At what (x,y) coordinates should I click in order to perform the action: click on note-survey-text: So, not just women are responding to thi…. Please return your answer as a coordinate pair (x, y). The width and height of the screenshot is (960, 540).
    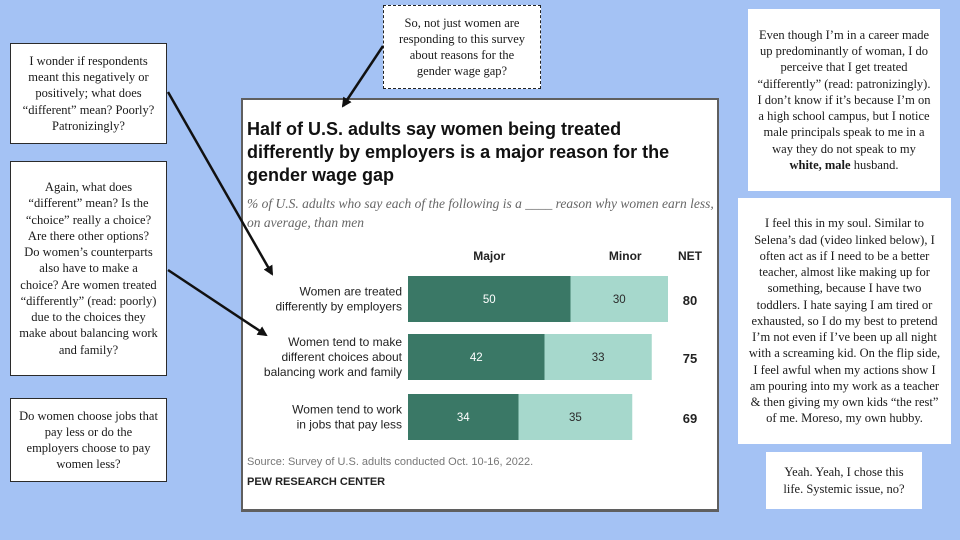
    Looking at the image, I should click on (462, 47).